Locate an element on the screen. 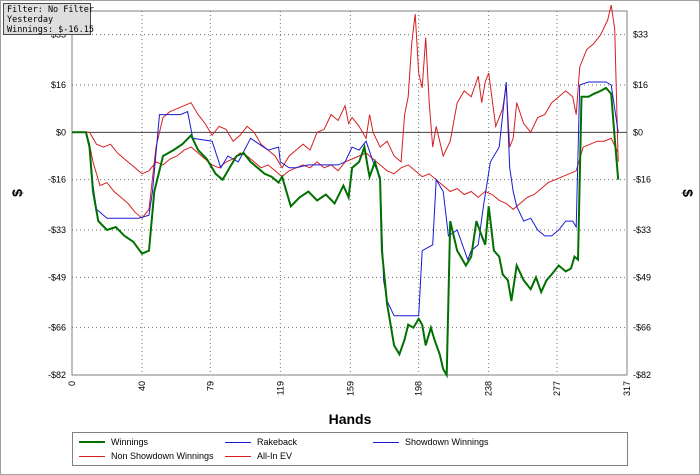 The width and height of the screenshot is (700, 475). legend-label: Non Showdown Winnings is located at coordinates (162, 456).